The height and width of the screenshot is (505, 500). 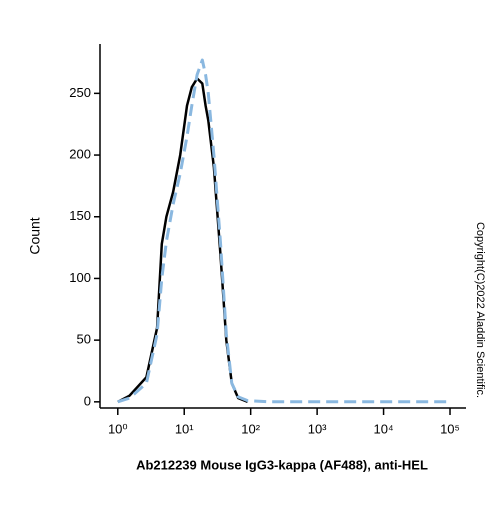 I want to click on x-tick-label: 10³, so click(x=317, y=428).